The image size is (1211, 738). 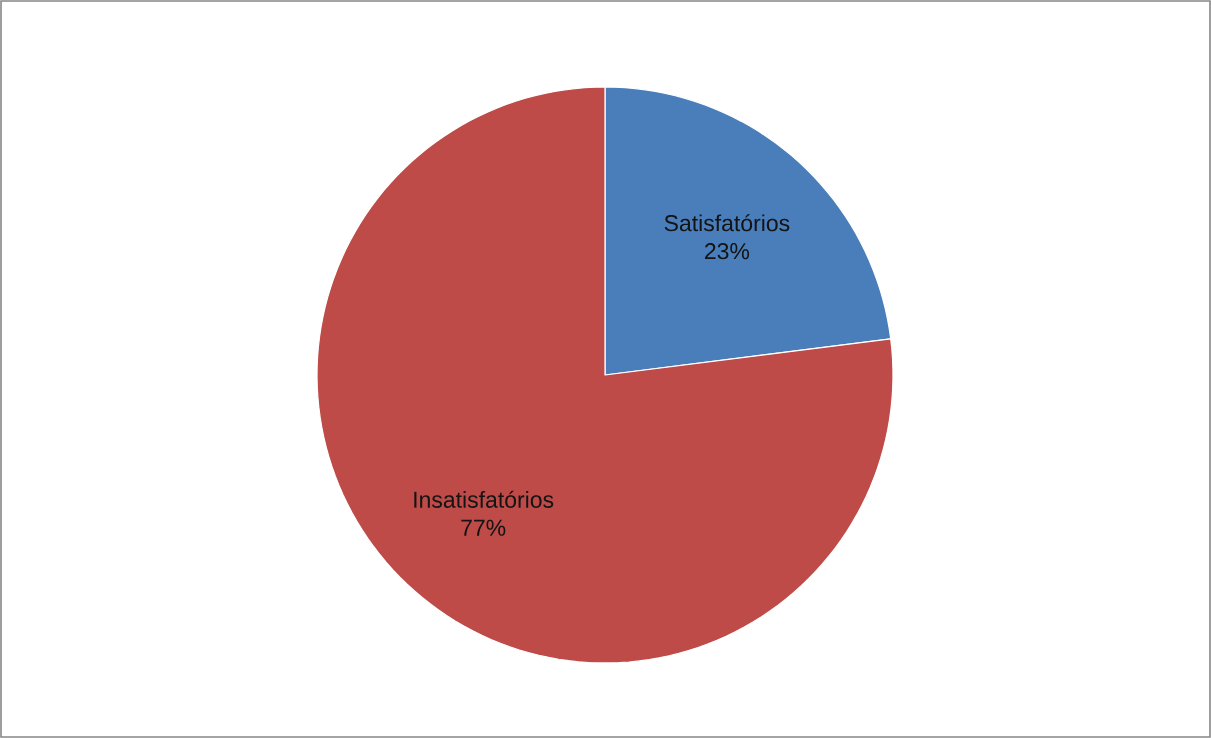 What do you see at coordinates (727, 223) in the screenshot?
I see `slice-label: Satisfatórios` at bounding box center [727, 223].